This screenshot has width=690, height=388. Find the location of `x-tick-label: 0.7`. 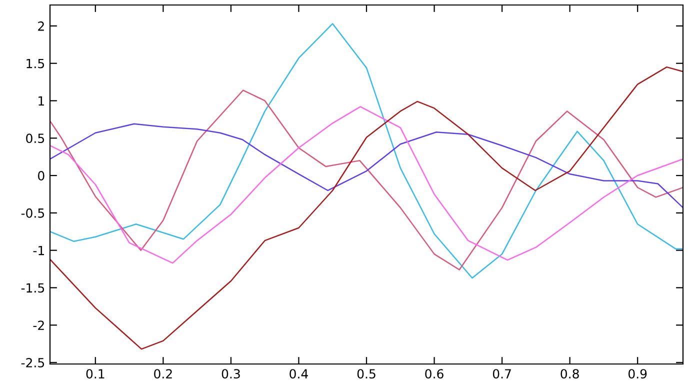

x-tick-label: 0.7 is located at coordinates (501, 374).